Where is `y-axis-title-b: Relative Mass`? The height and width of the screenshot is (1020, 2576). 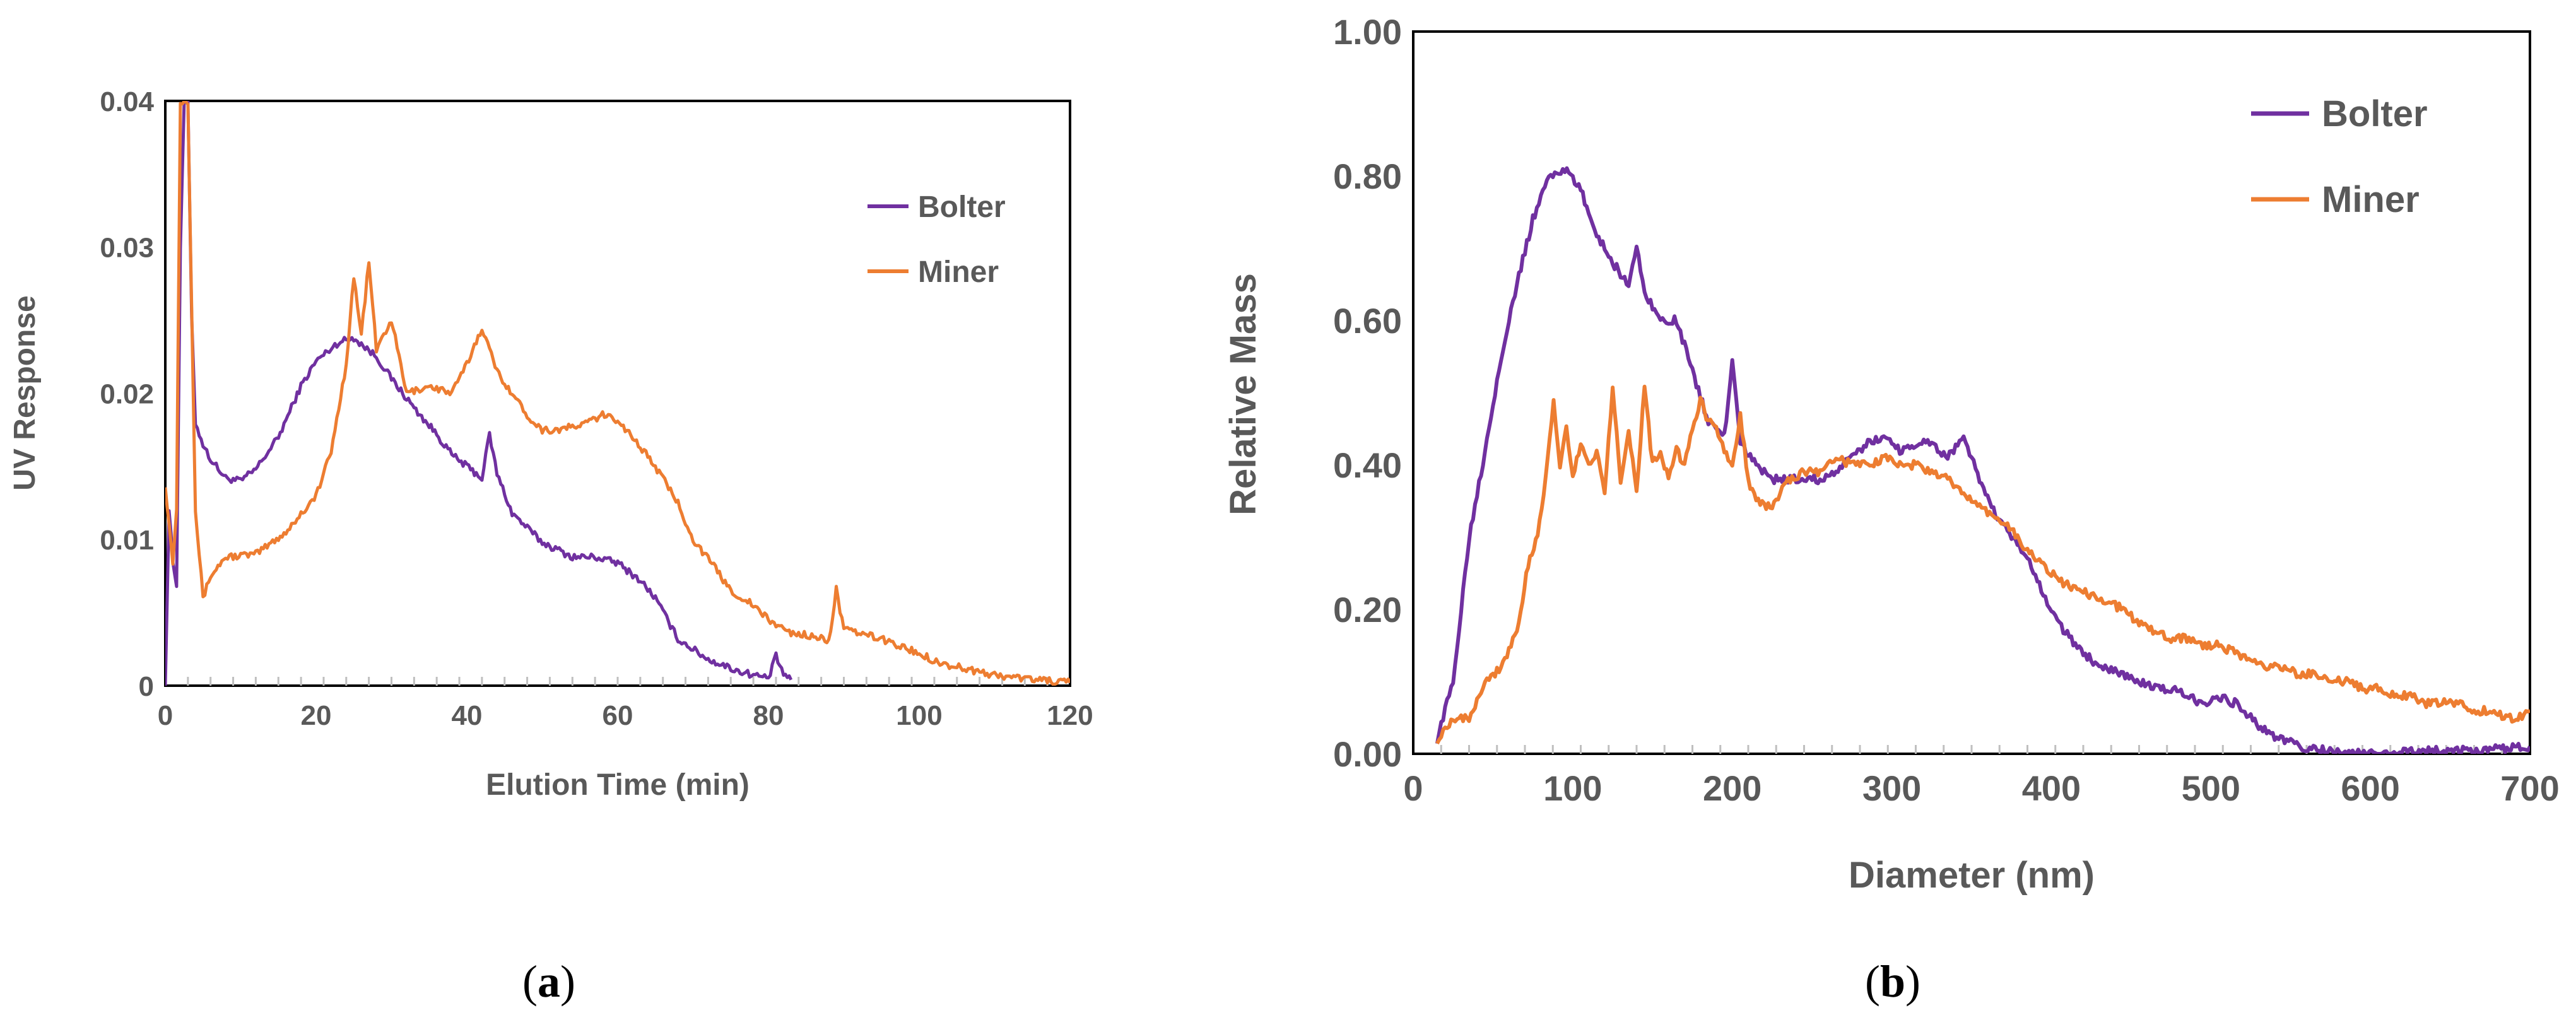 y-axis-title-b: Relative Mass is located at coordinates (1243, 394).